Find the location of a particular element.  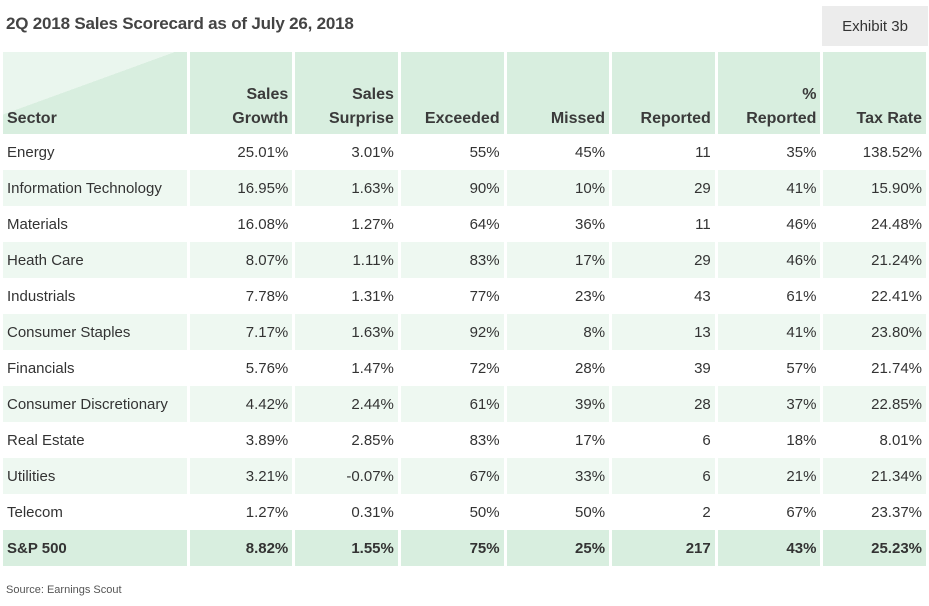

table-row: Financials 5.76% 1.47% 72% 28% 39 57% 21.74% is located at coordinates (464, 368).